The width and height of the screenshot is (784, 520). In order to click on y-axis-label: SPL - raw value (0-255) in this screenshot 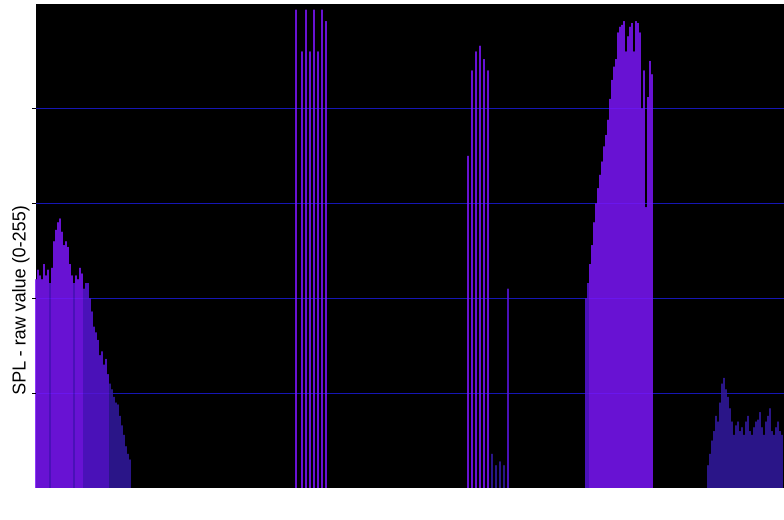, I will do `click(19, 300)`.